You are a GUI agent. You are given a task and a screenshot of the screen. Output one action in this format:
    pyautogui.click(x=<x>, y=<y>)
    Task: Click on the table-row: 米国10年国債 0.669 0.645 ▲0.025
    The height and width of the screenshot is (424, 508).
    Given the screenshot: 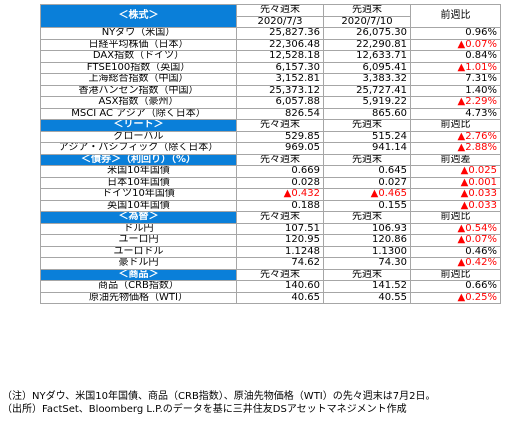 What is the action you would take?
    pyautogui.click(x=270, y=171)
    